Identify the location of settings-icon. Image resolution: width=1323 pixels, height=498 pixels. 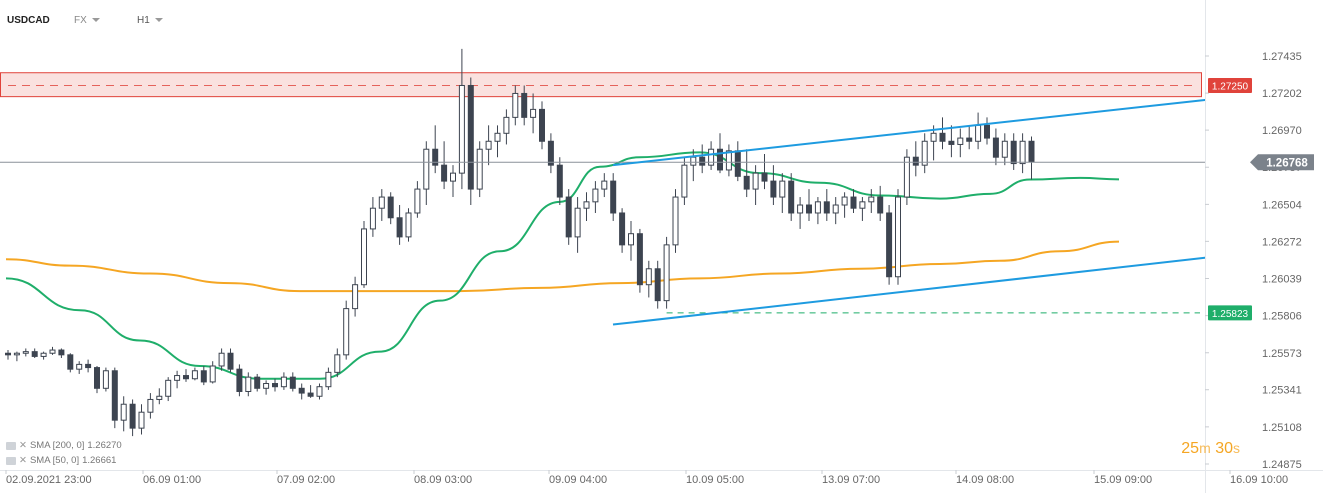
(11, 445).